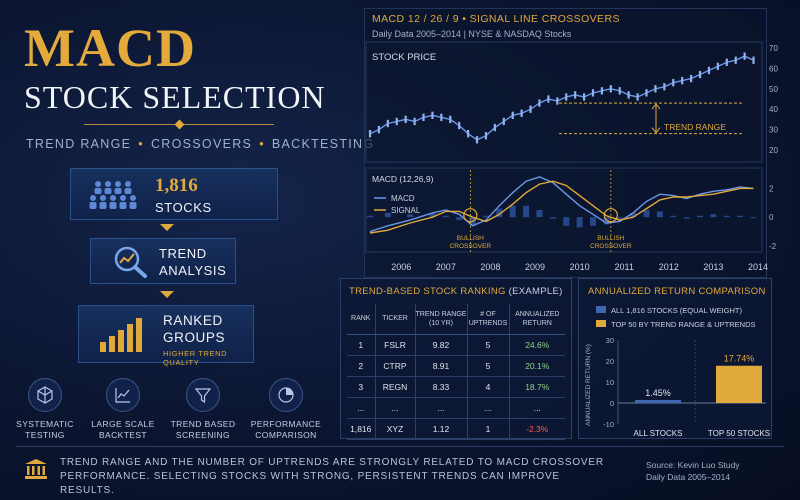 Image resolution: width=800 pixels, height=500 pixels. I want to click on ranked-groups-box: RANKED GROUPS HIGHER TREND QUALITY, so click(166, 336).